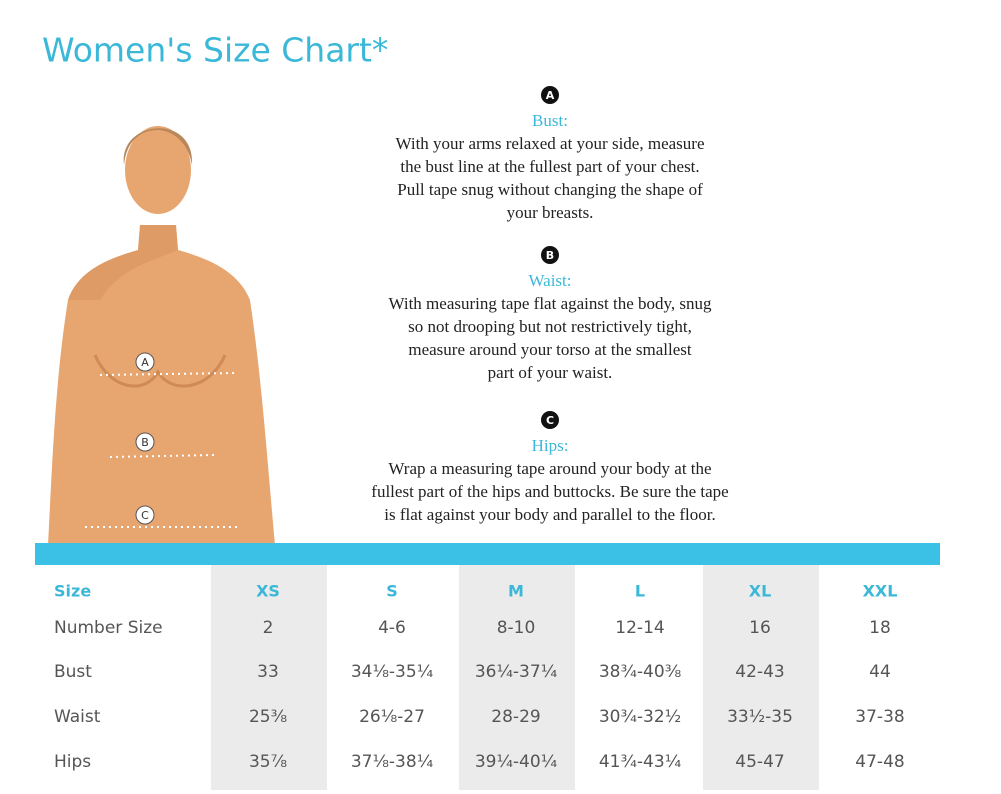 Image resolution: width=1001 pixels, height=794 pixels. Describe the element at coordinates (759, 672) in the screenshot. I see `table-cell: 42-43` at that location.